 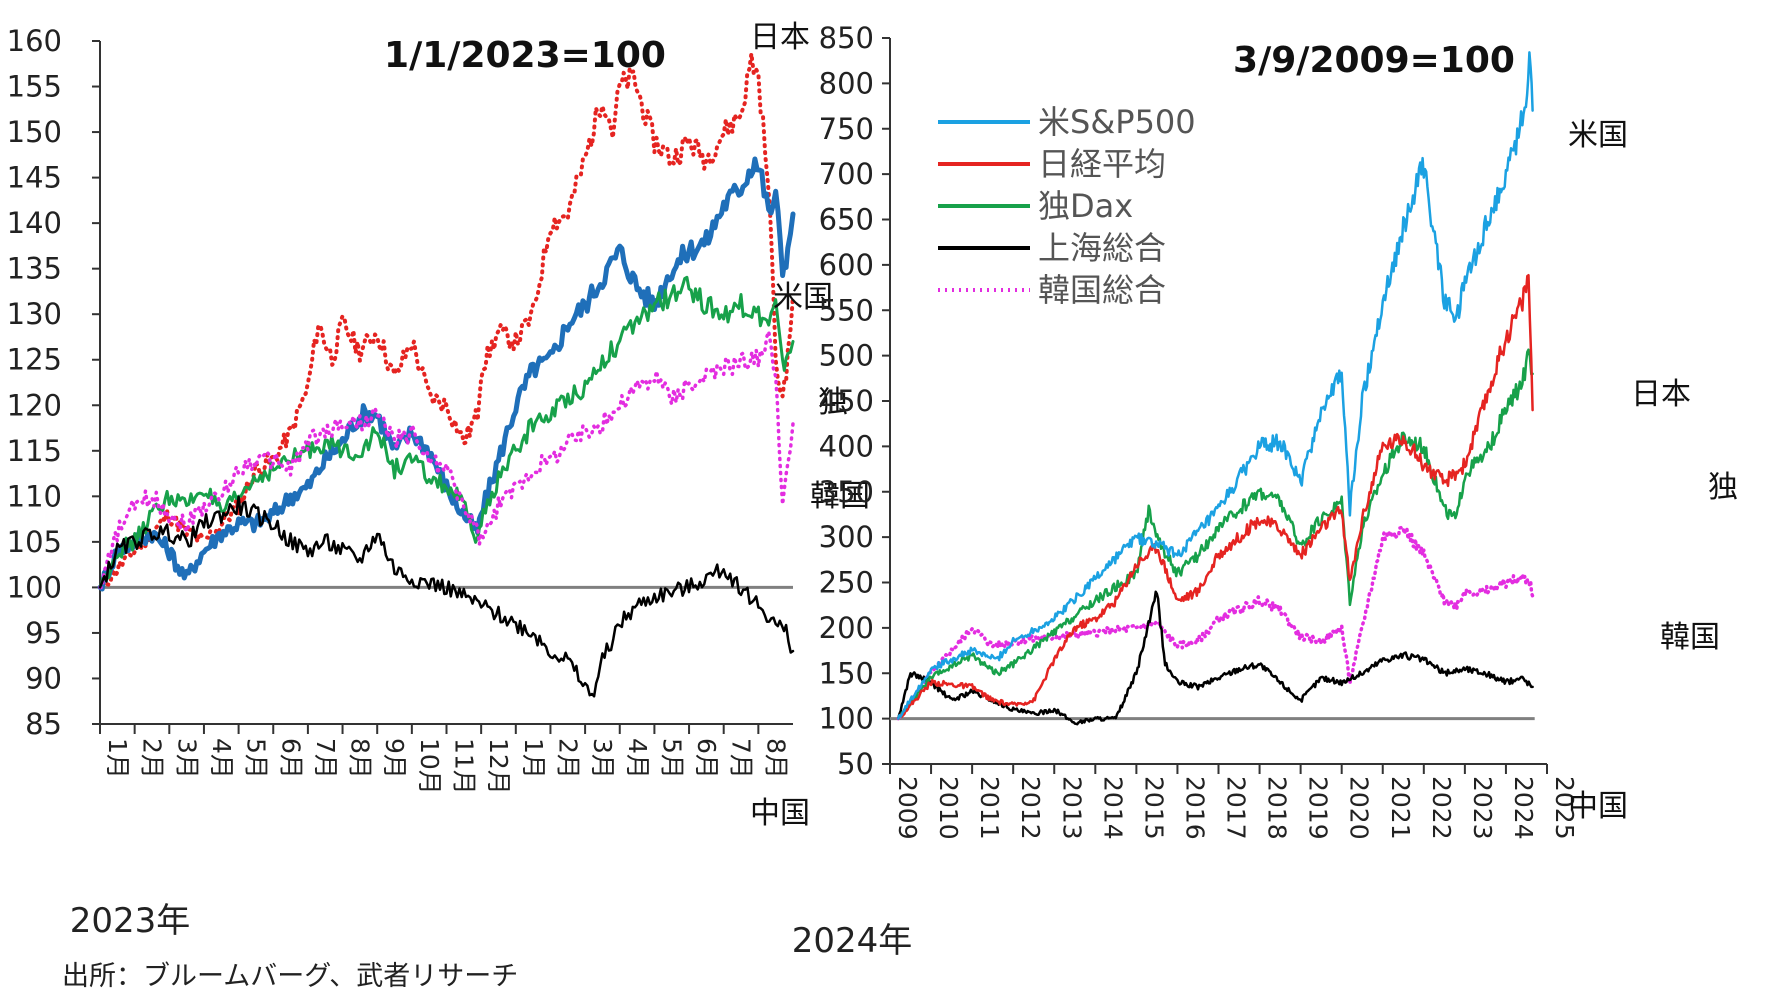 I want to click on right-series-line-germany, so click(x=1215, y=534).